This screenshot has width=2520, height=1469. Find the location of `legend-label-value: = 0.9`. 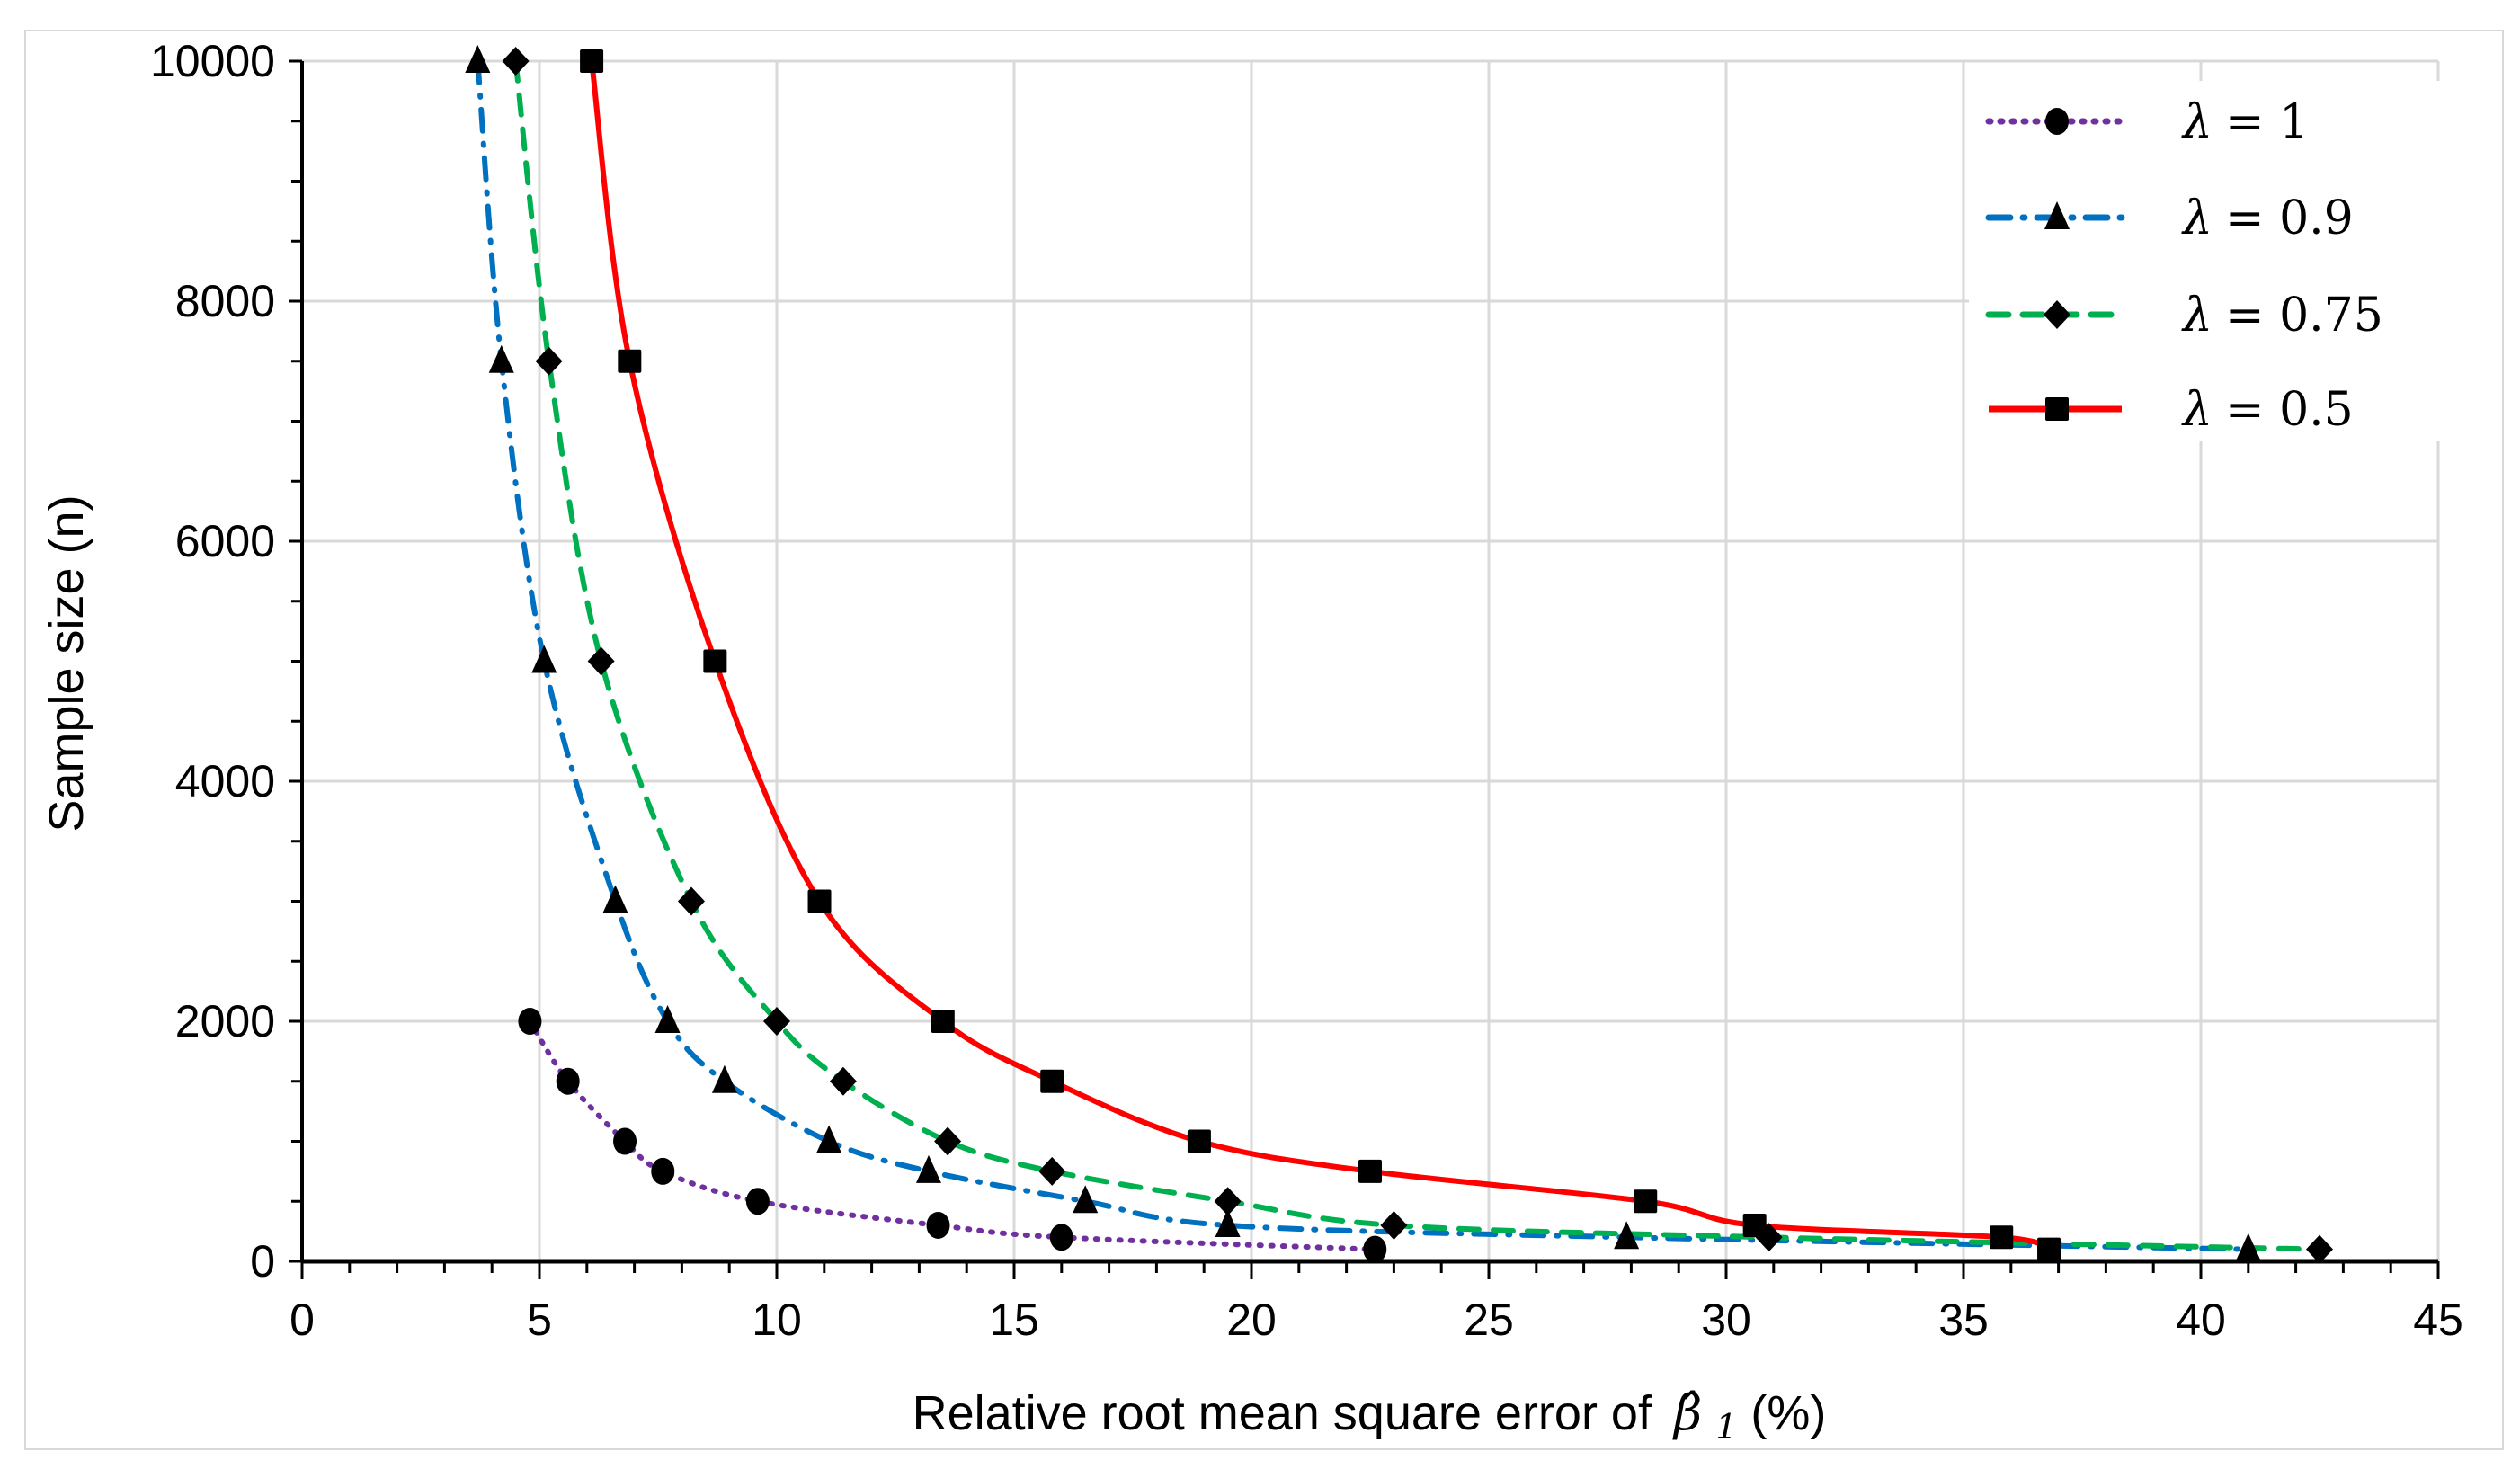

legend-label-value: = 0.9 is located at coordinates (2289, 218).